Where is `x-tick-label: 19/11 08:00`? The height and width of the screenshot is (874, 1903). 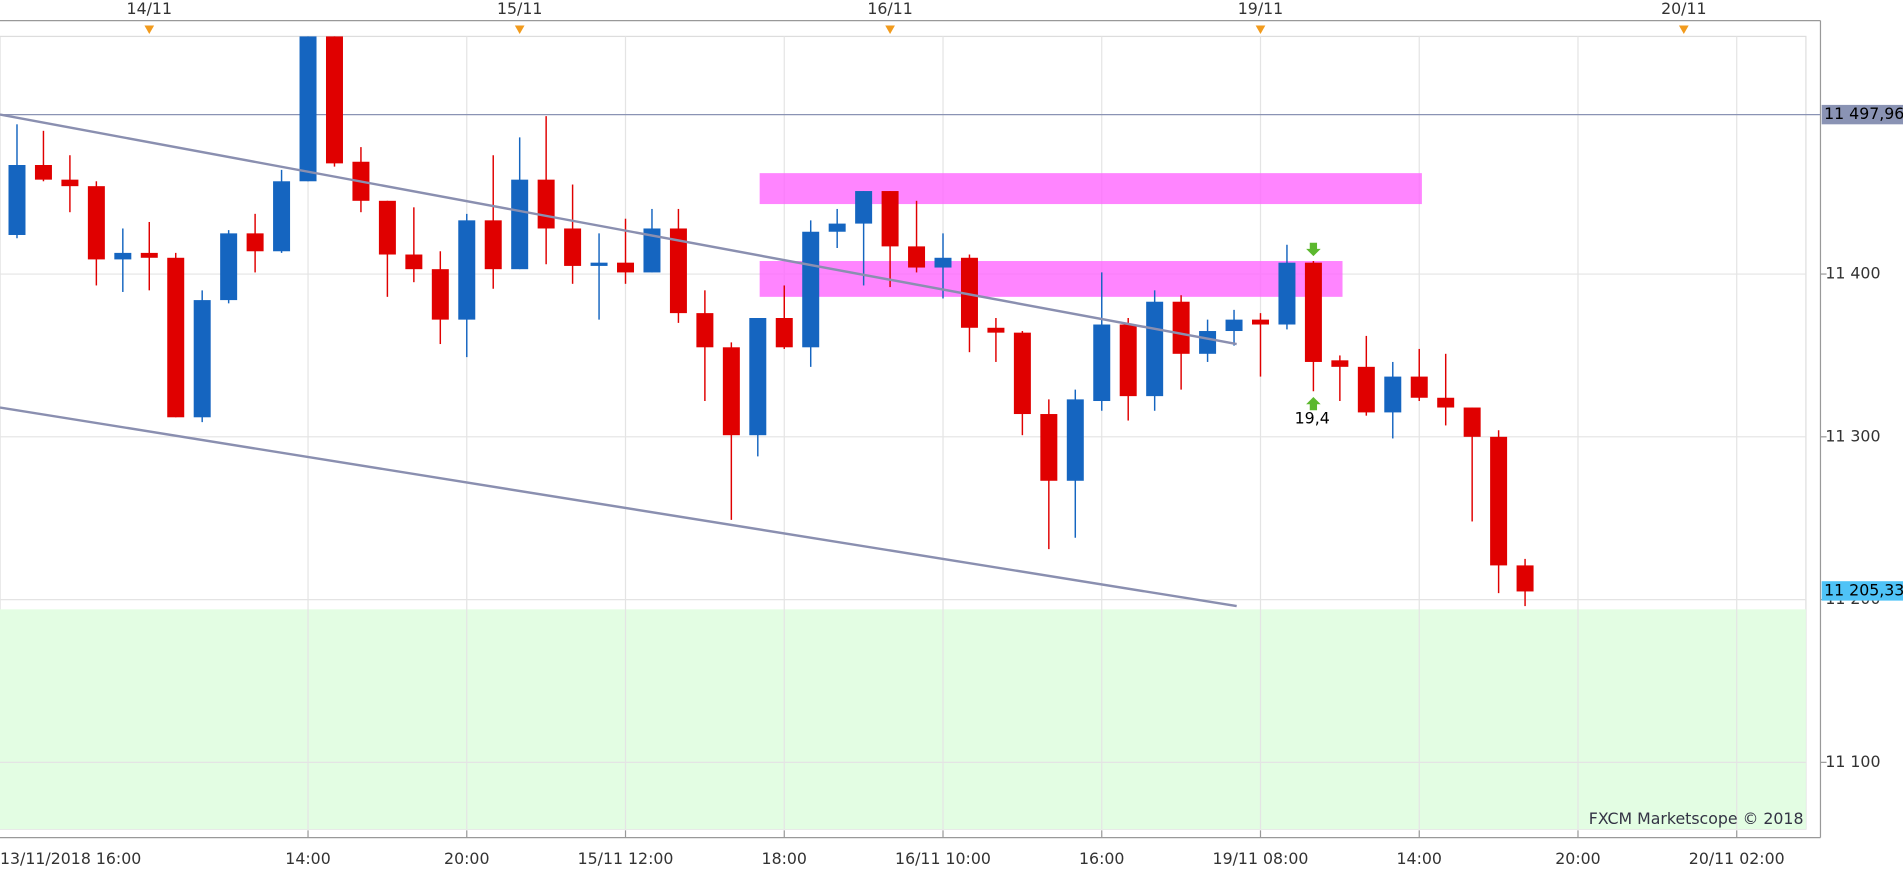 x-tick-label: 19/11 08:00 is located at coordinates (1261, 858).